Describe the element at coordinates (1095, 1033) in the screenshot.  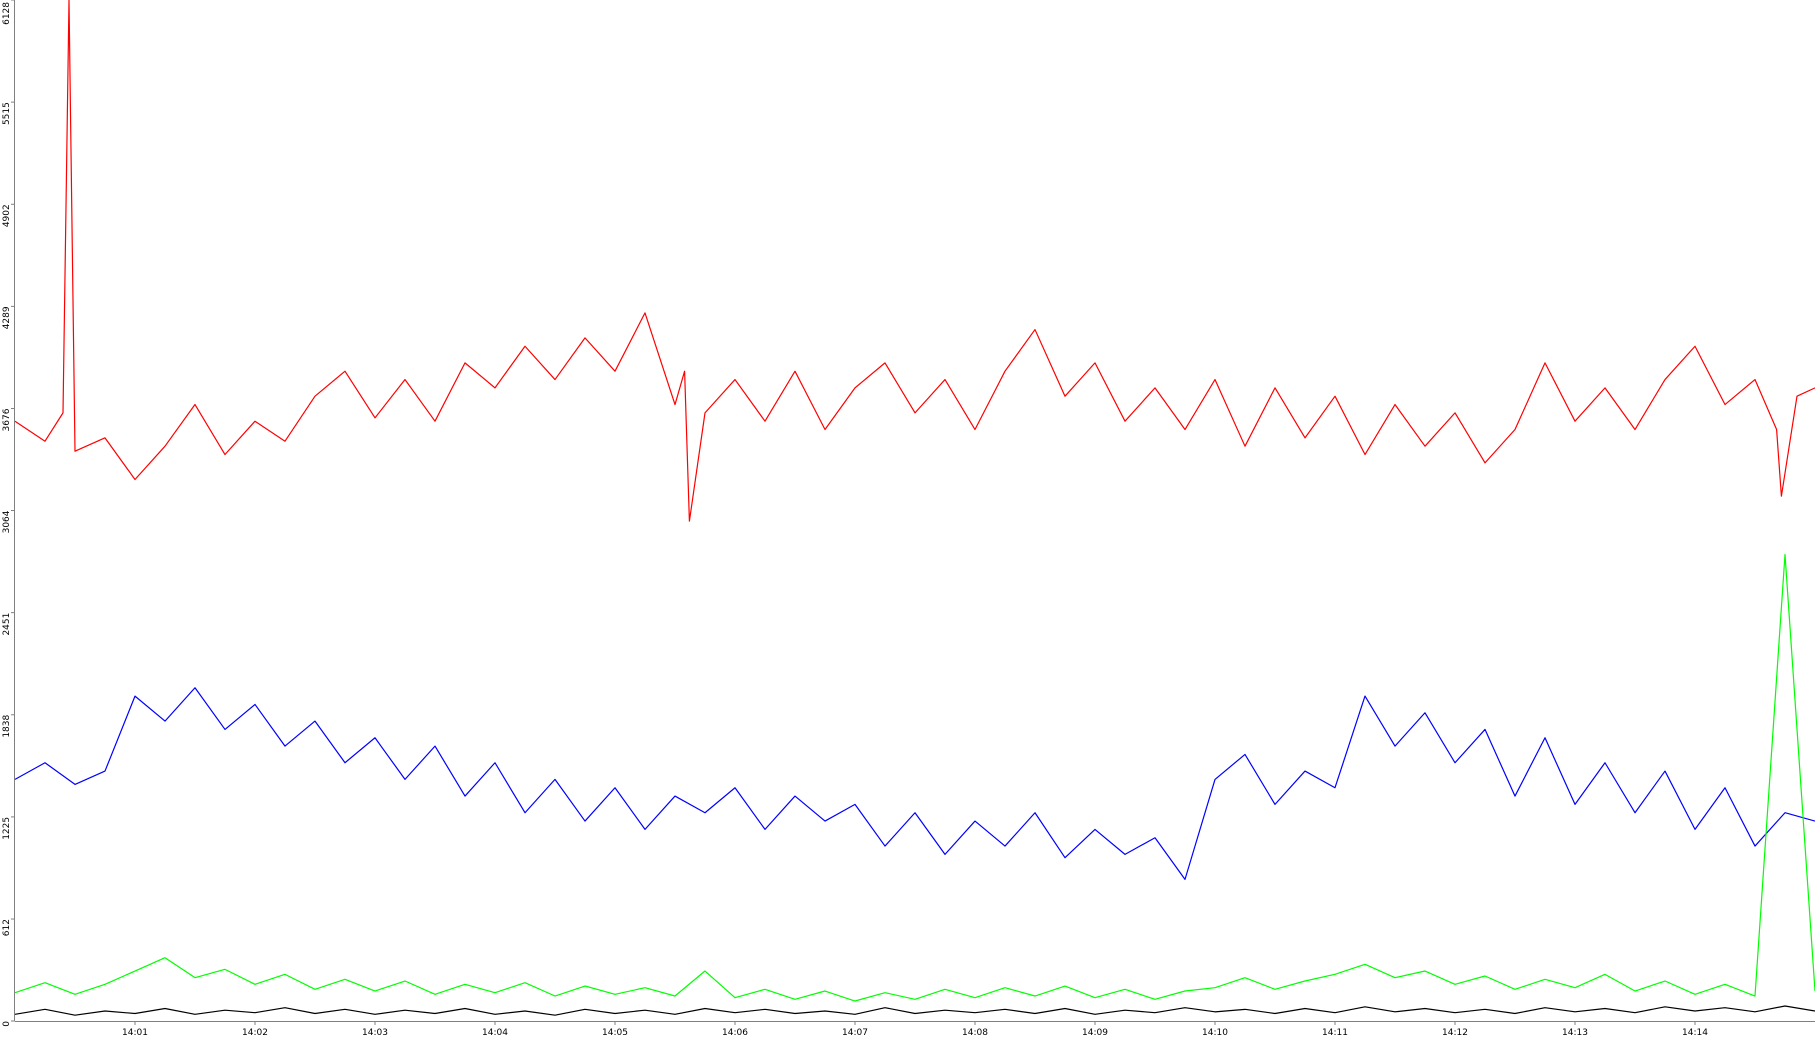
I see `x-tick-label: 14:09` at that location.